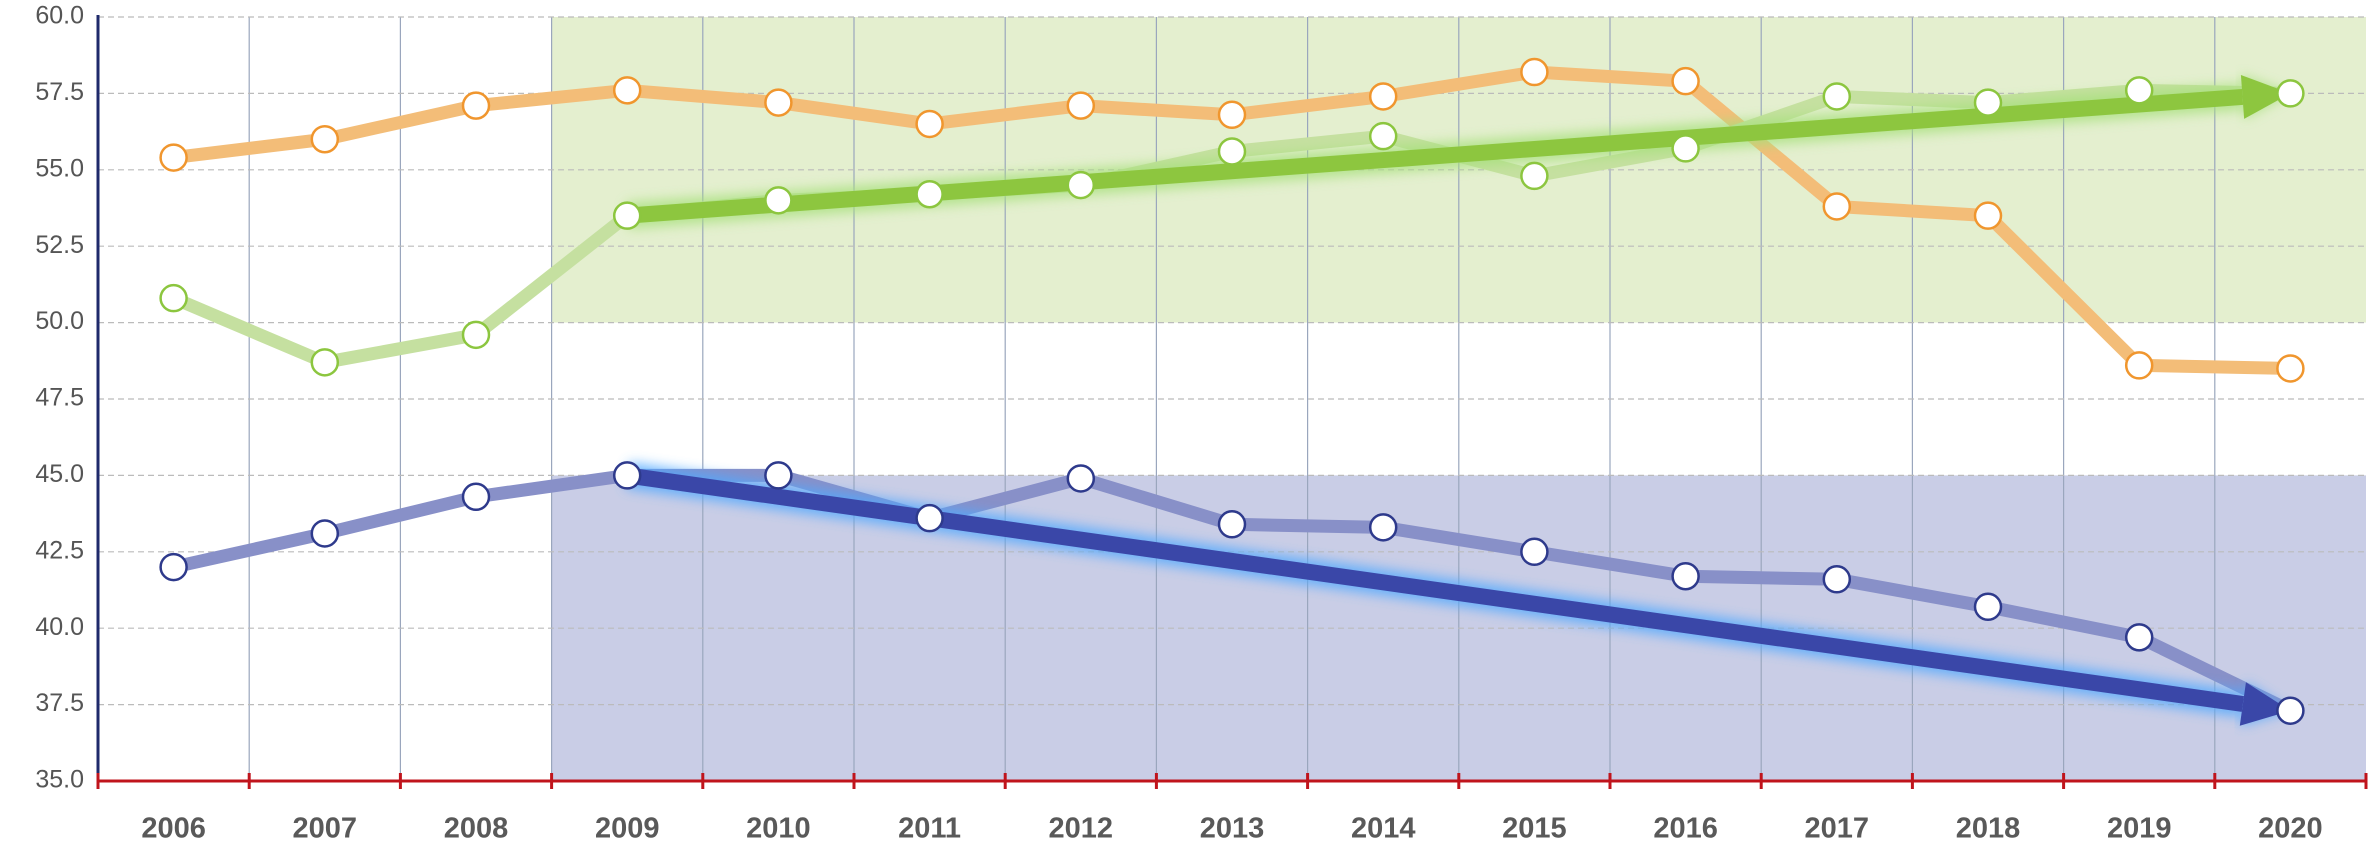  I want to click on y-tick-label: 35.0, so click(59, 780).